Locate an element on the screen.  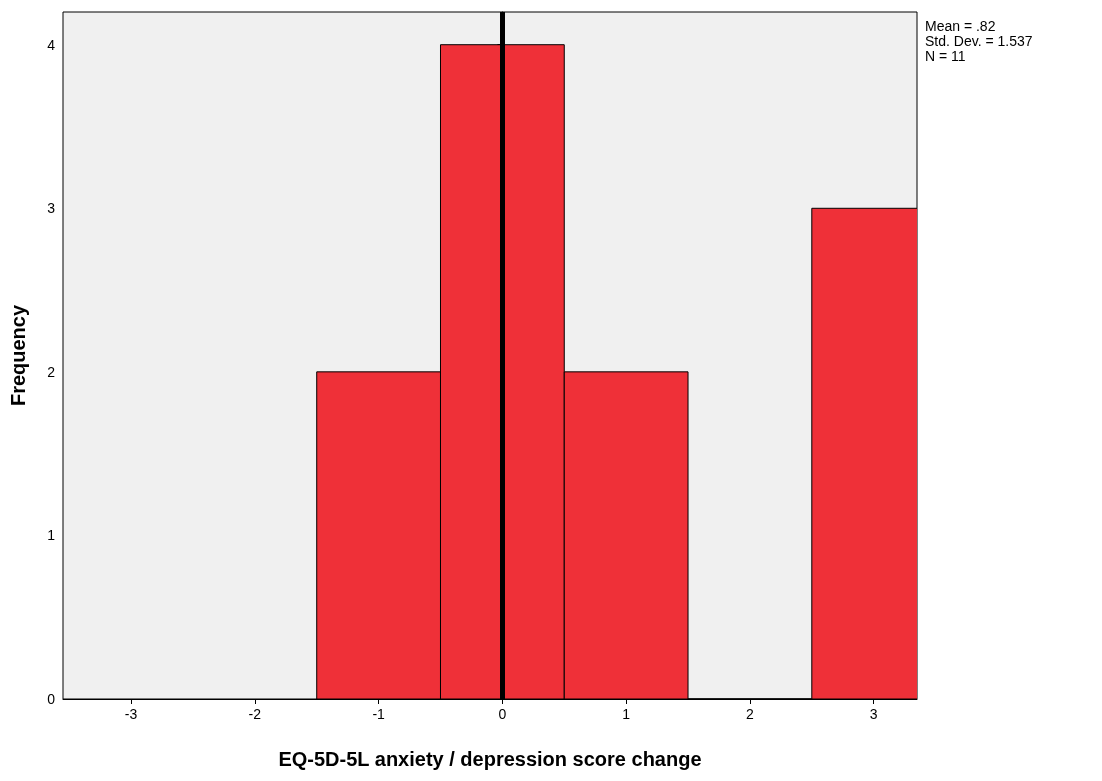
y-axis-title: Frequency is located at coordinates (18, 355).